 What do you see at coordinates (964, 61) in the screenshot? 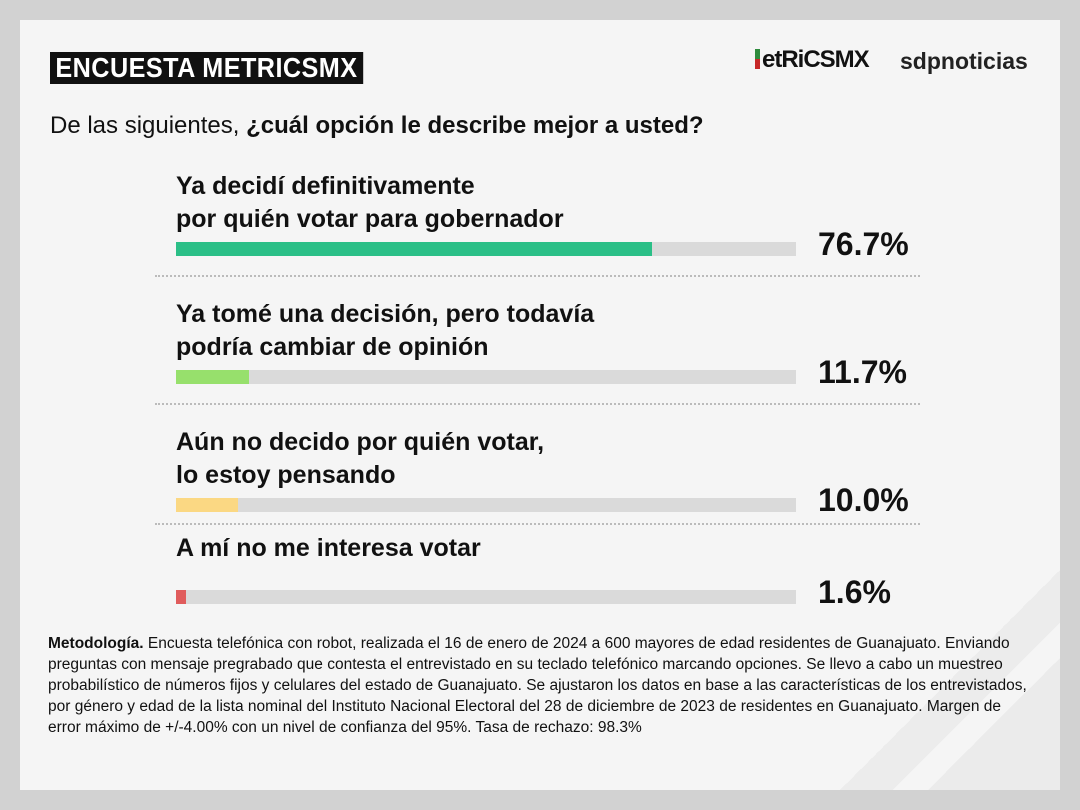
I see `sdpnoticias-logo: sdpnoticias` at bounding box center [964, 61].